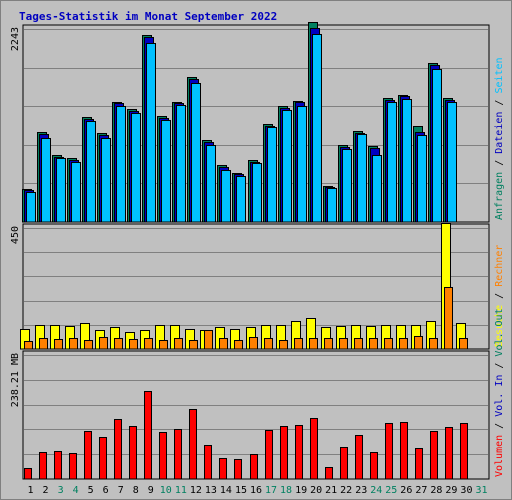 The image size is (512, 500). I want to click on legend-vol-out: Vol. Out, so click(499, 332).